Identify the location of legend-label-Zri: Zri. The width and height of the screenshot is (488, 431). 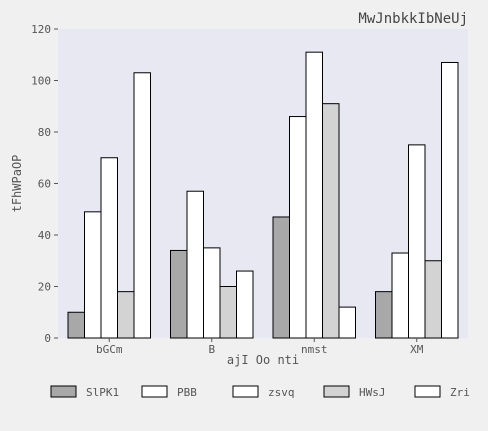
(460, 392).